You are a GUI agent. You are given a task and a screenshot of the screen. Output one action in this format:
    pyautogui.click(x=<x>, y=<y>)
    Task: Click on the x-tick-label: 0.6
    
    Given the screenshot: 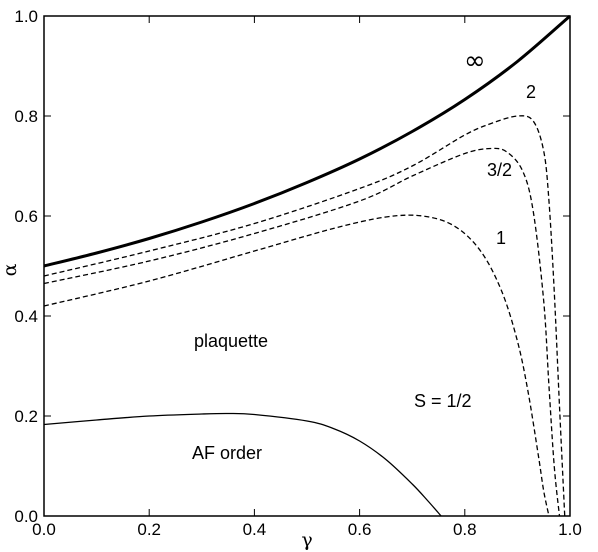 What is the action you would take?
    pyautogui.click(x=360, y=529)
    